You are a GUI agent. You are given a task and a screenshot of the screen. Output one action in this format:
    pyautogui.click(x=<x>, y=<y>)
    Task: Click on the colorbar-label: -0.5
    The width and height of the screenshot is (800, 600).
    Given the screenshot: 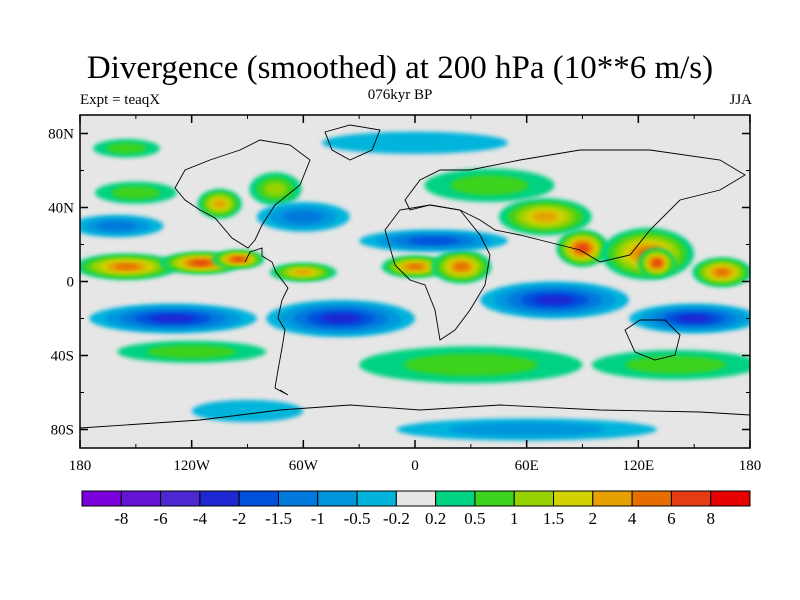 What is the action you would take?
    pyautogui.click(x=357, y=518)
    